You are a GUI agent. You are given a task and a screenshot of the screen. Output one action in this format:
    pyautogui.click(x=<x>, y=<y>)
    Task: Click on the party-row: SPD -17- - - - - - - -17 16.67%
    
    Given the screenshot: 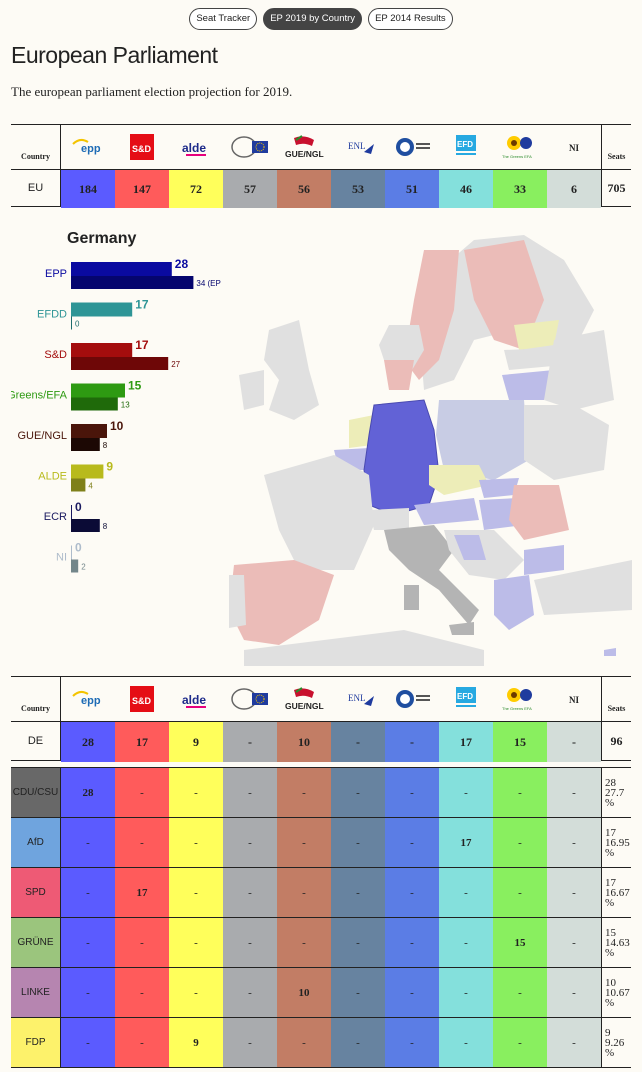 What is the action you would take?
    pyautogui.click(x=321, y=893)
    